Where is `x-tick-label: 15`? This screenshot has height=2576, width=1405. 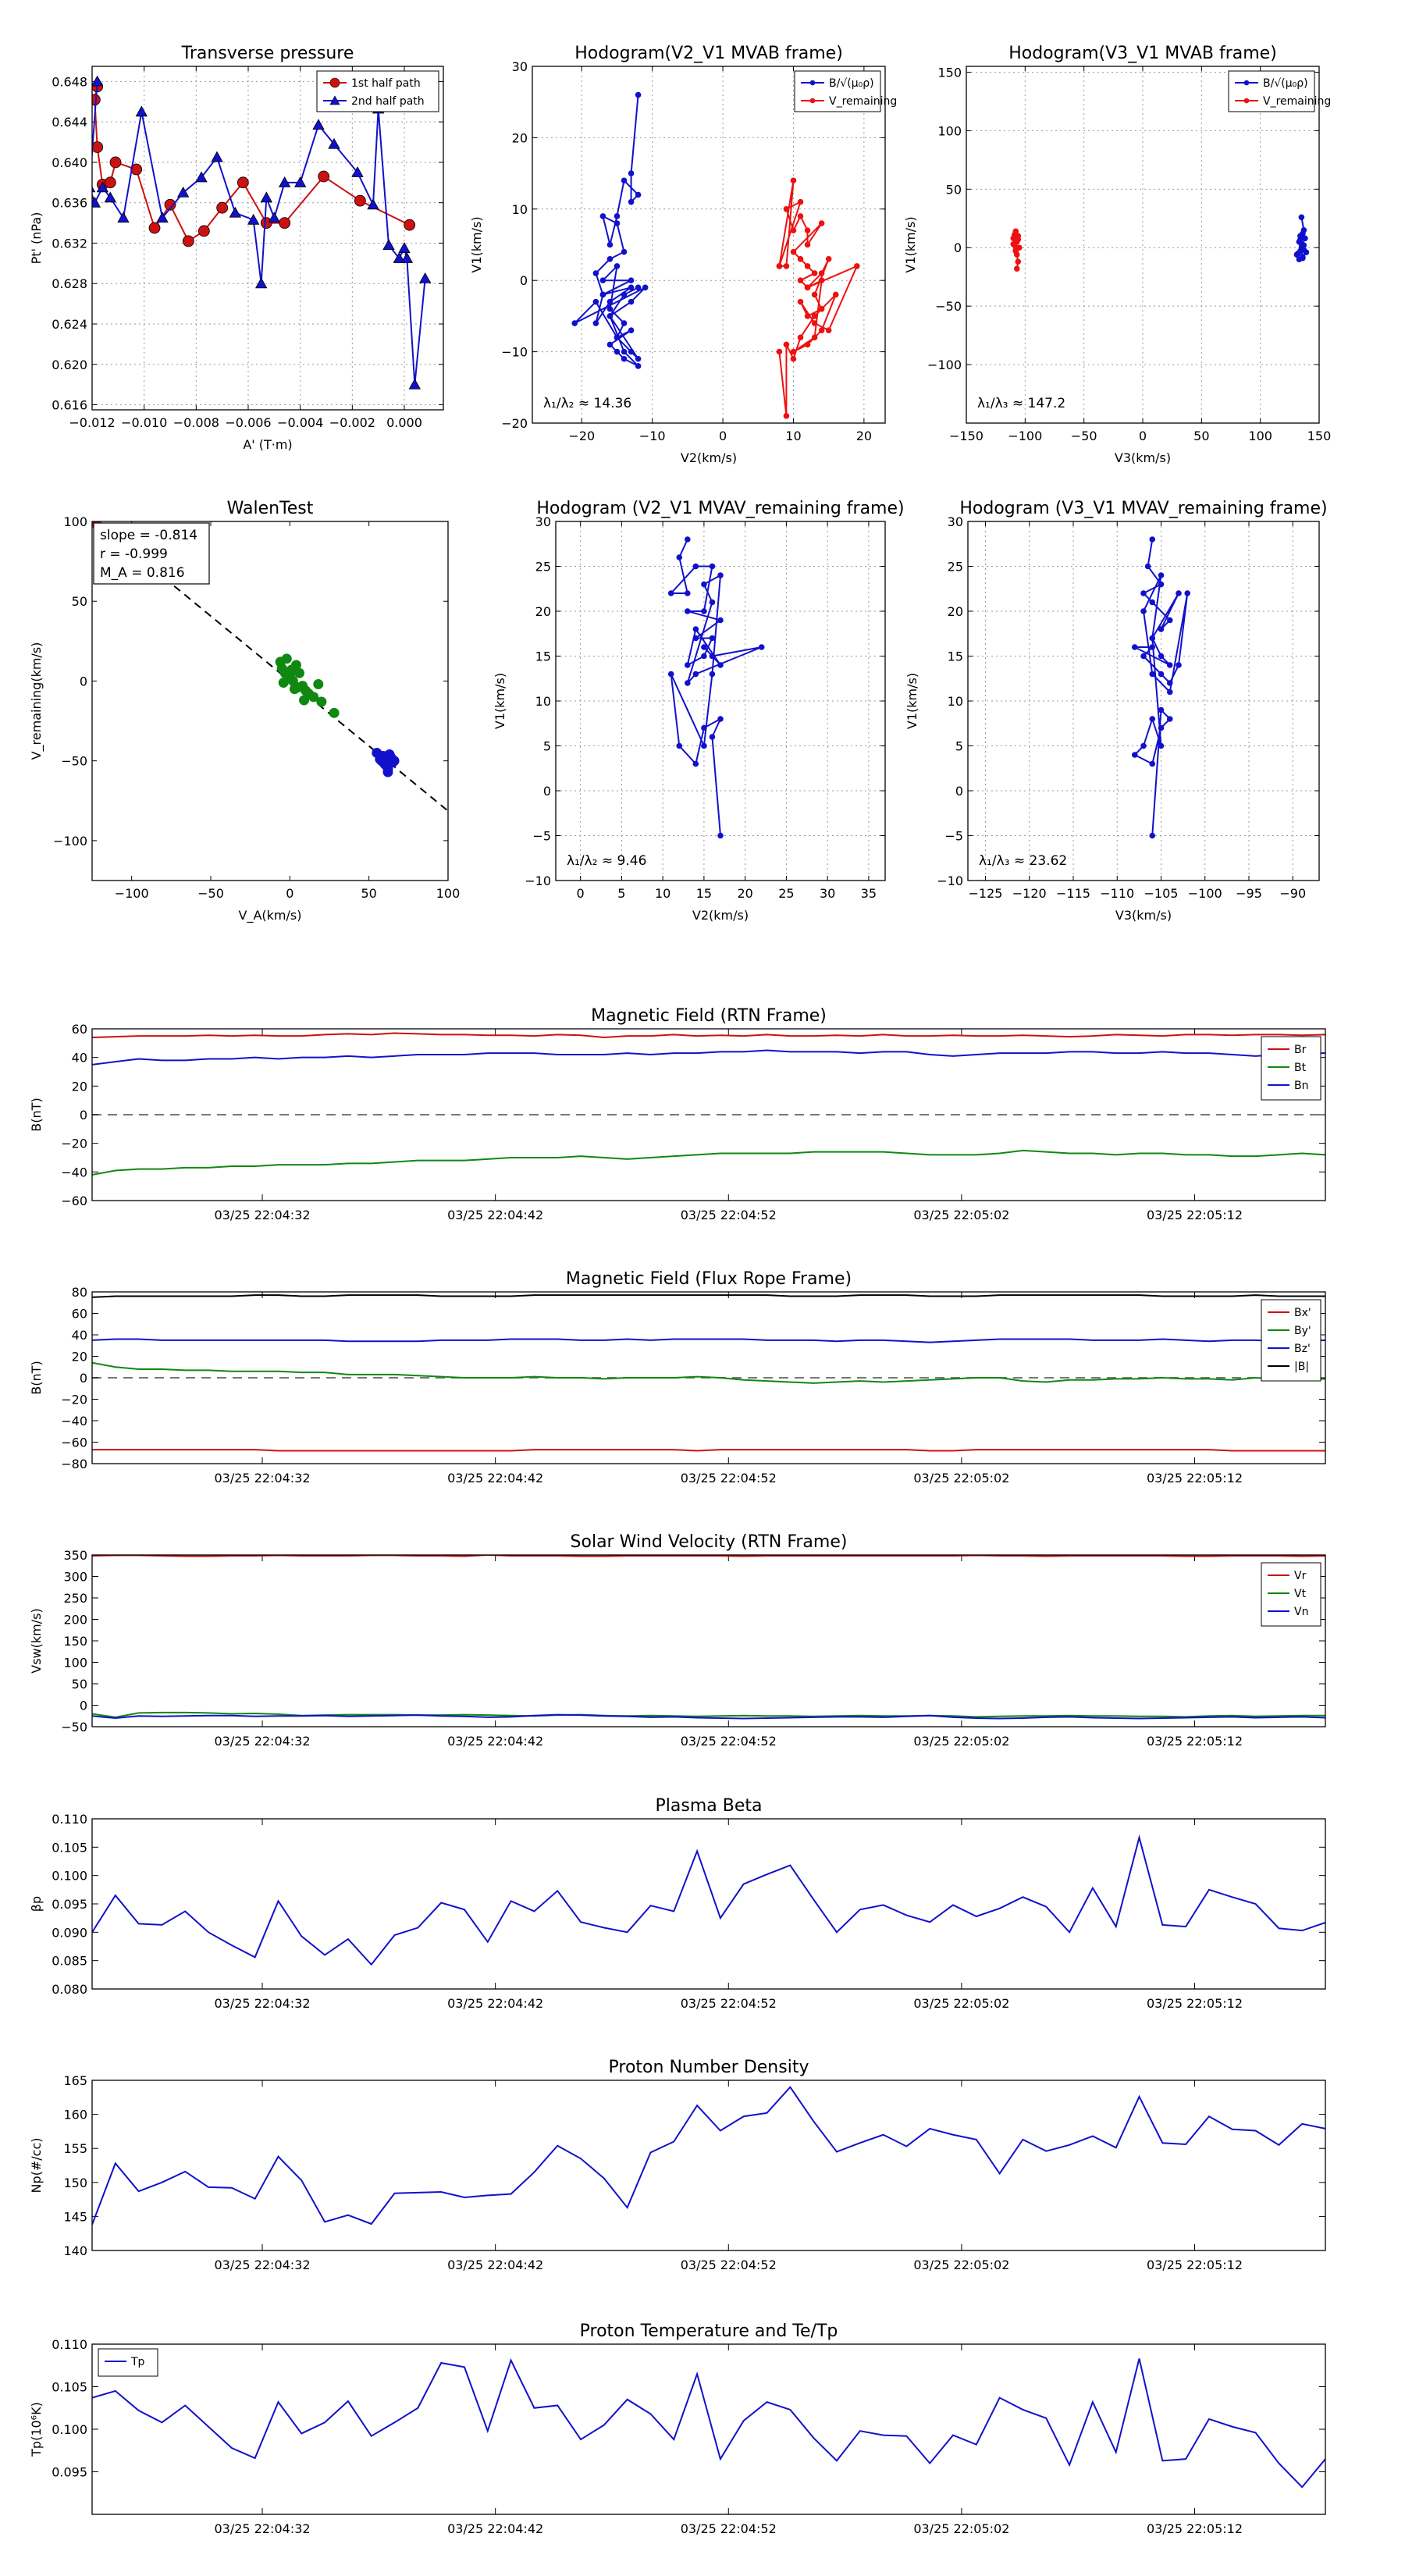
x-tick-label: 15 is located at coordinates (704, 893).